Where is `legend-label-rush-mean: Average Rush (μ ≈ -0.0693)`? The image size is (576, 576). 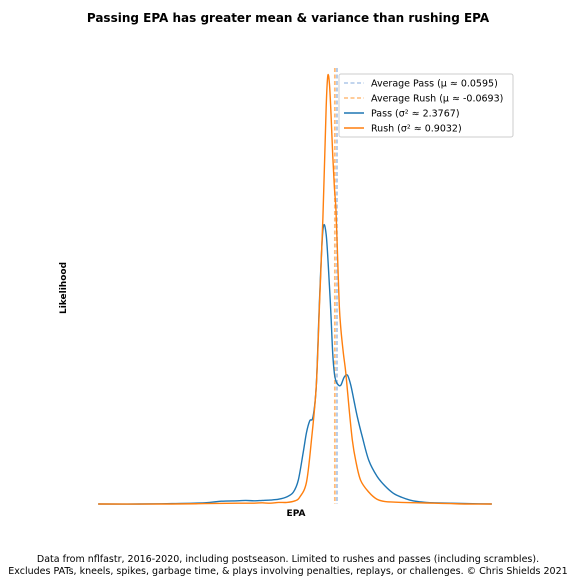 legend-label-rush-mean: Average Rush (μ ≈ -0.0693) is located at coordinates (437, 99).